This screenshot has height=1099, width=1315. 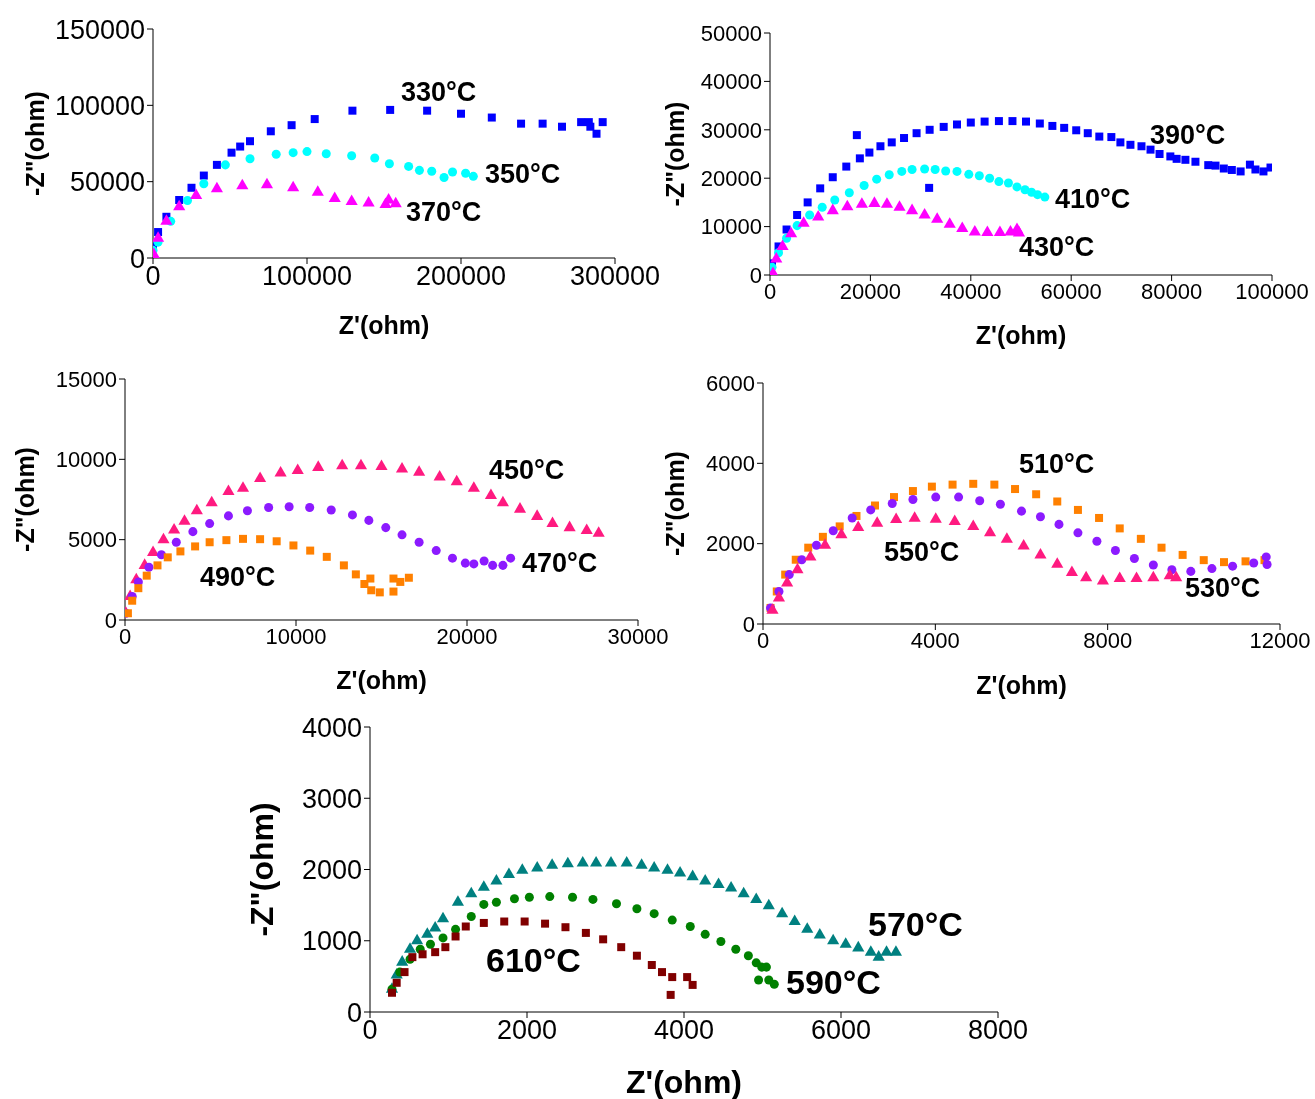 What do you see at coordinates (1093, 198) in the screenshot?
I see `series-label: 410°C` at bounding box center [1093, 198].